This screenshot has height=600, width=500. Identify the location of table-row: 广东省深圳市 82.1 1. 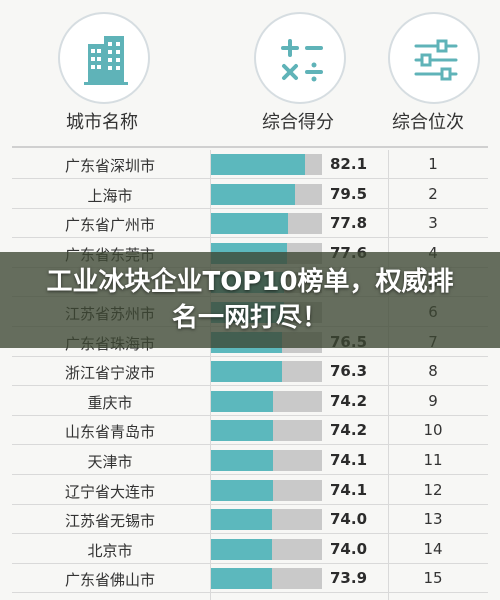
(250, 164).